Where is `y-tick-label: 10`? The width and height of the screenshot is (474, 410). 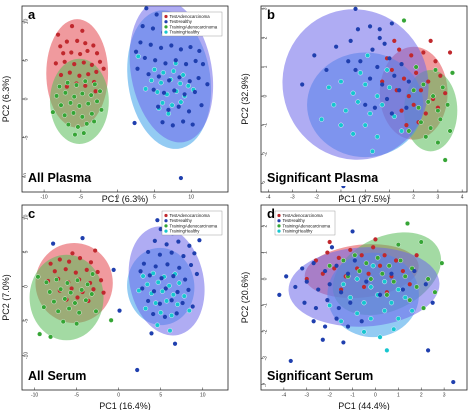 y-tick-label: 10 is located at coordinates (27, 22).